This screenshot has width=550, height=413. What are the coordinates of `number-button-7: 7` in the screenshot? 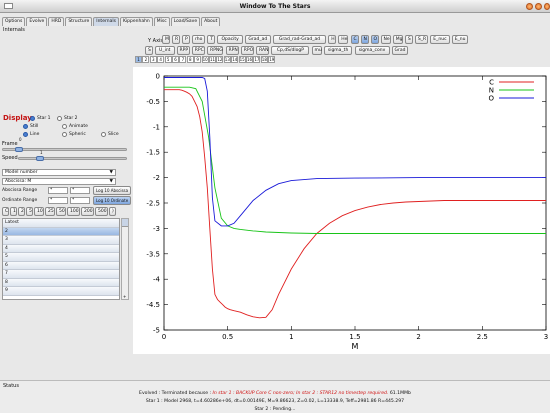 It's located at (183, 59).